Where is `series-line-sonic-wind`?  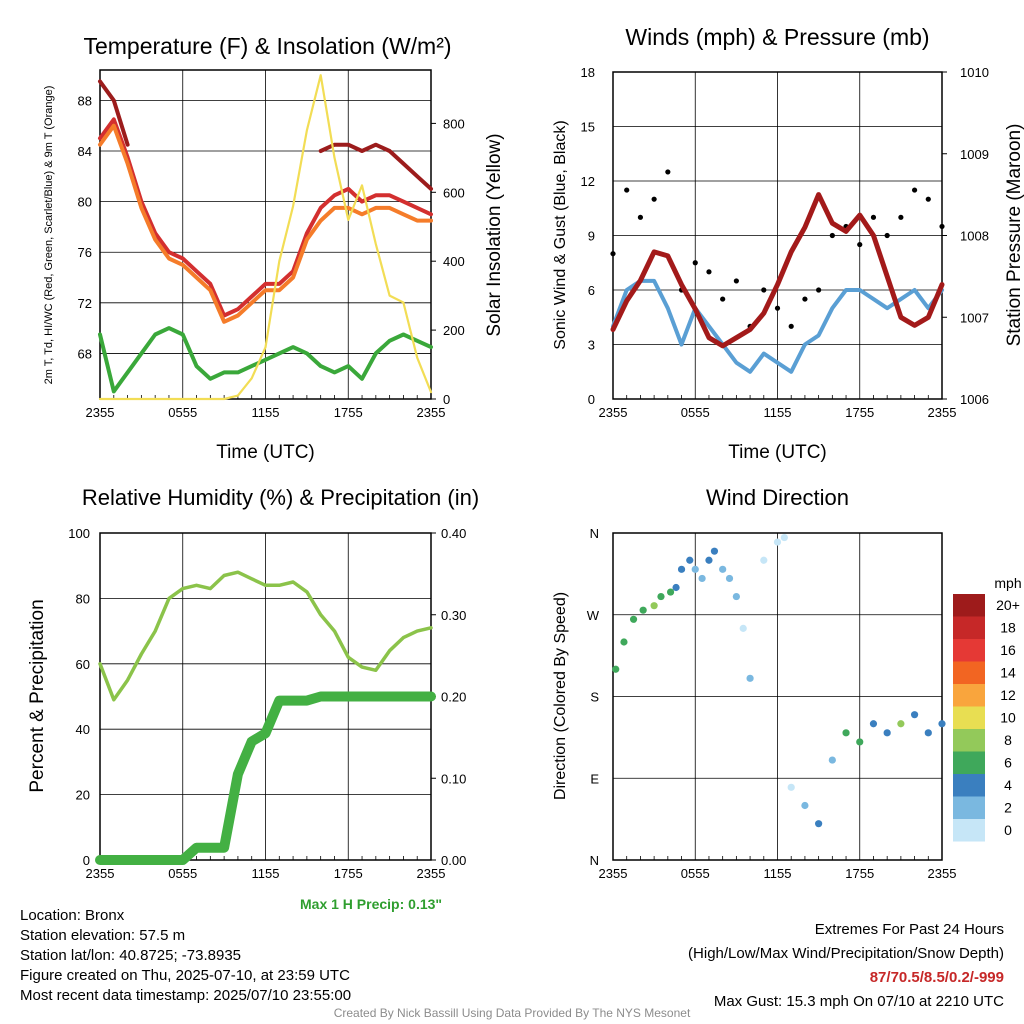 series-line-sonic-wind is located at coordinates (777, 326).